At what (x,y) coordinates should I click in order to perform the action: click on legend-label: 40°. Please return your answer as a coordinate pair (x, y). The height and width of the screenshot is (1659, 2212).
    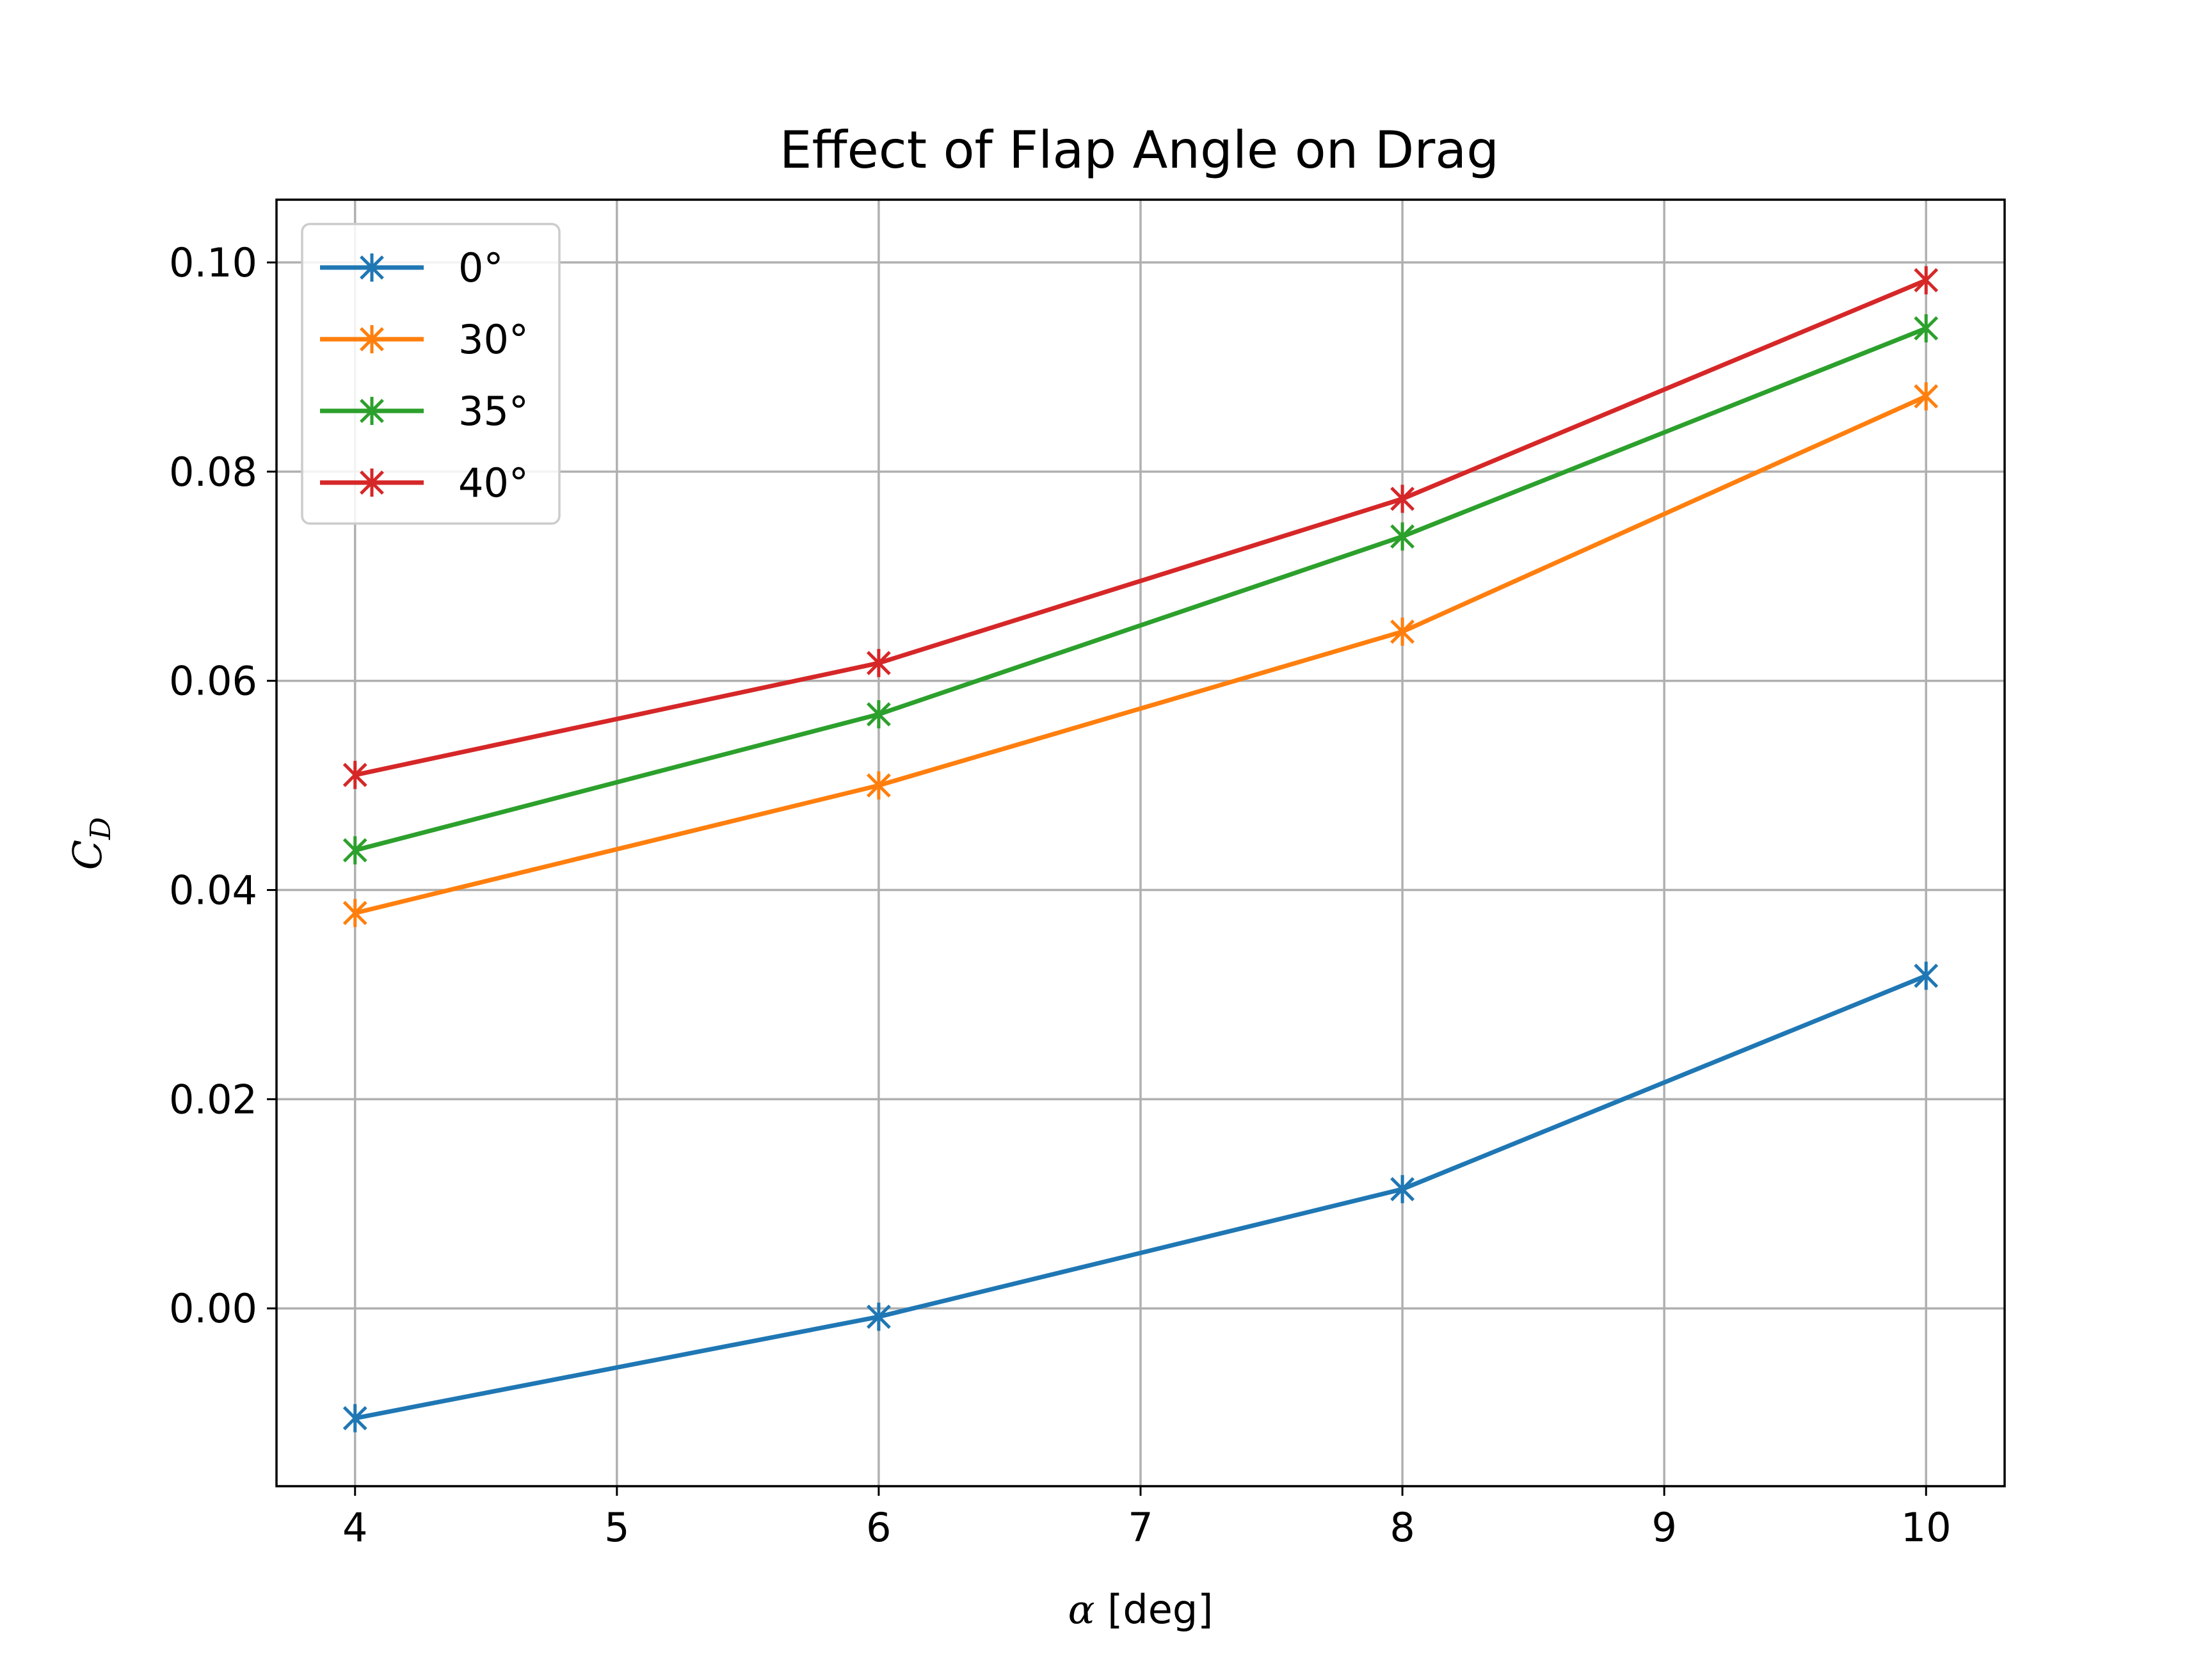
    Looking at the image, I should click on (493, 483).